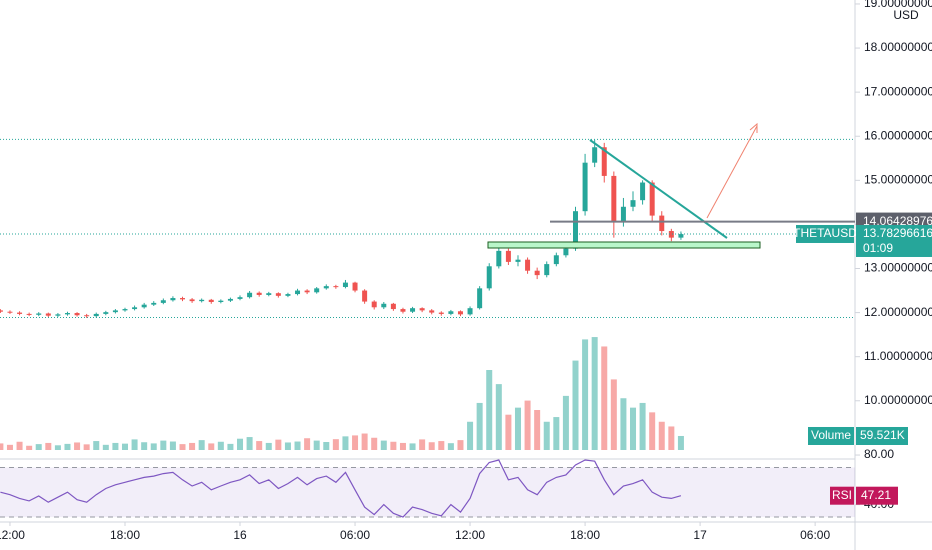 This screenshot has height=550, width=932. I want to click on countdown: 01:09, so click(878, 248).